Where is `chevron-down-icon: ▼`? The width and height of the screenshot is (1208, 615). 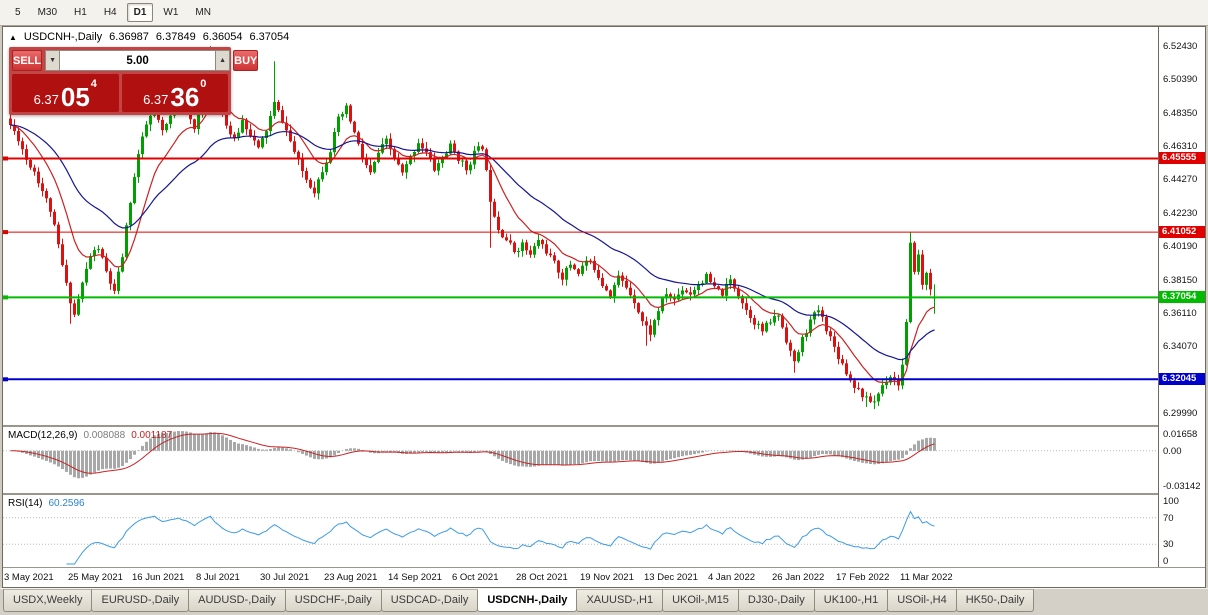
chevron-down-icon: ▼ is located at coordinates (53, 60).